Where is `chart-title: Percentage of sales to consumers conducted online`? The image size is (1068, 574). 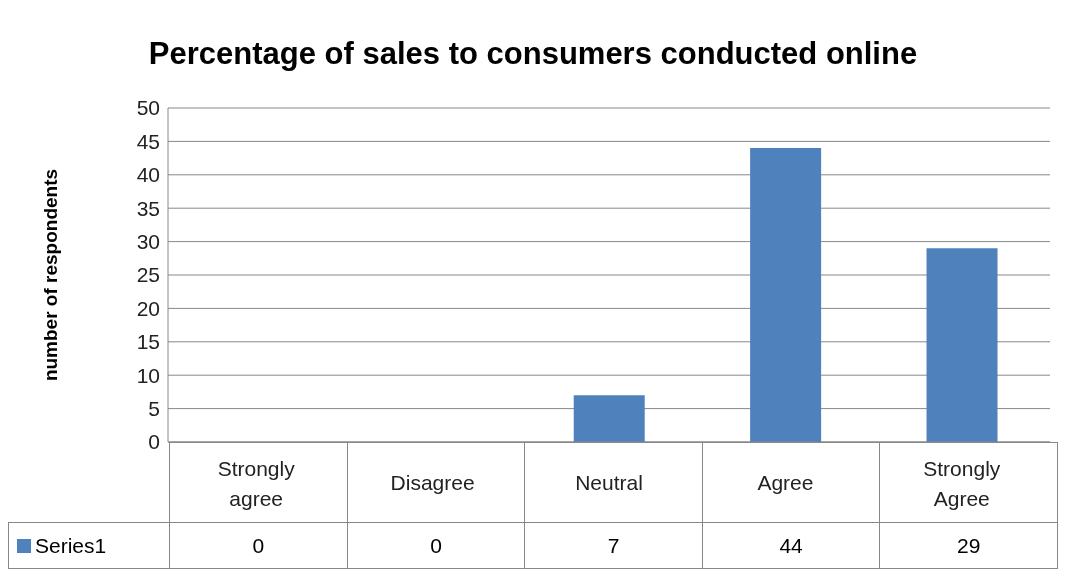
chart-title: Percentage of sales to consumers conducted online is located at coordinates (533, 54).